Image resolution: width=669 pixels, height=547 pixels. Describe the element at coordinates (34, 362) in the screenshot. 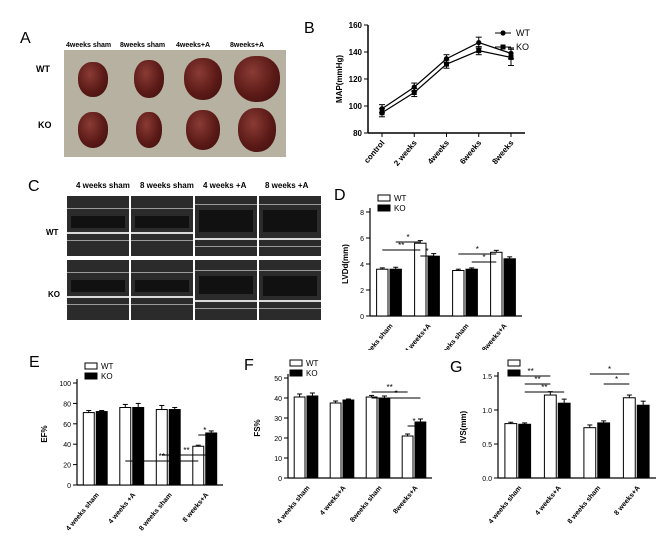

I see `chart-e-letter: E` at that location.